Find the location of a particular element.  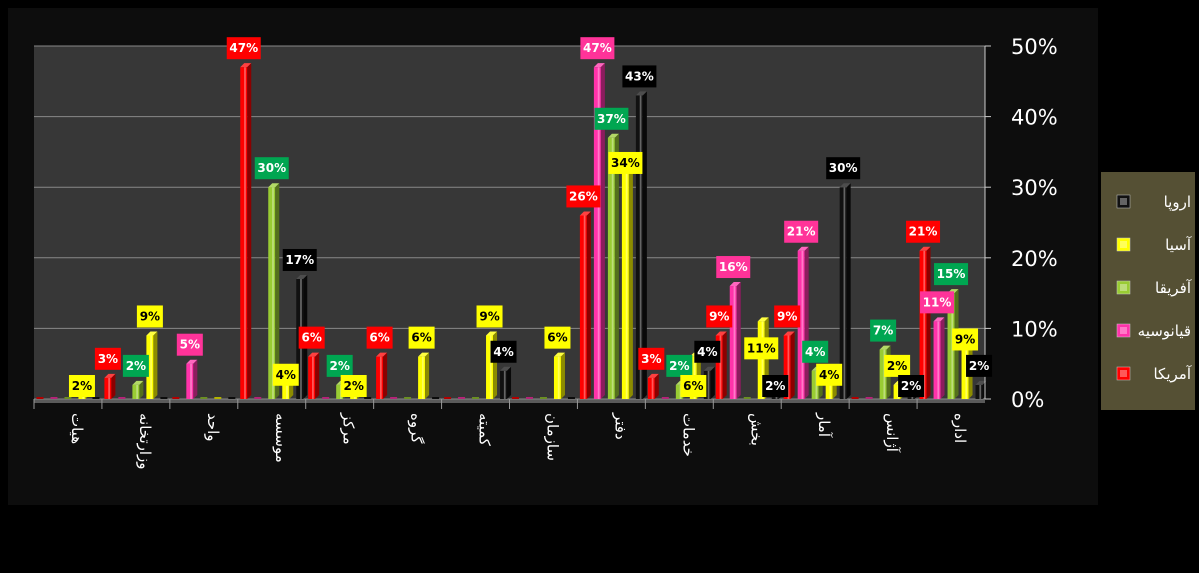

y-tick-label: 40% is located at coordinates (1034, 118).